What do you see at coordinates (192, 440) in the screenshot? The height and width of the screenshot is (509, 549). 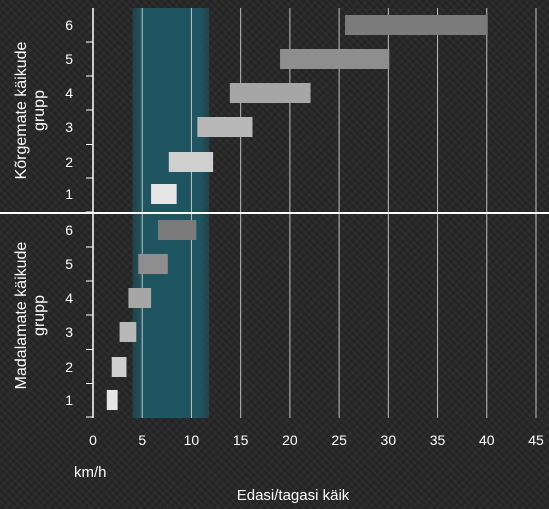 I see `x-tick-label: 10` at bounding box center [192, 440].